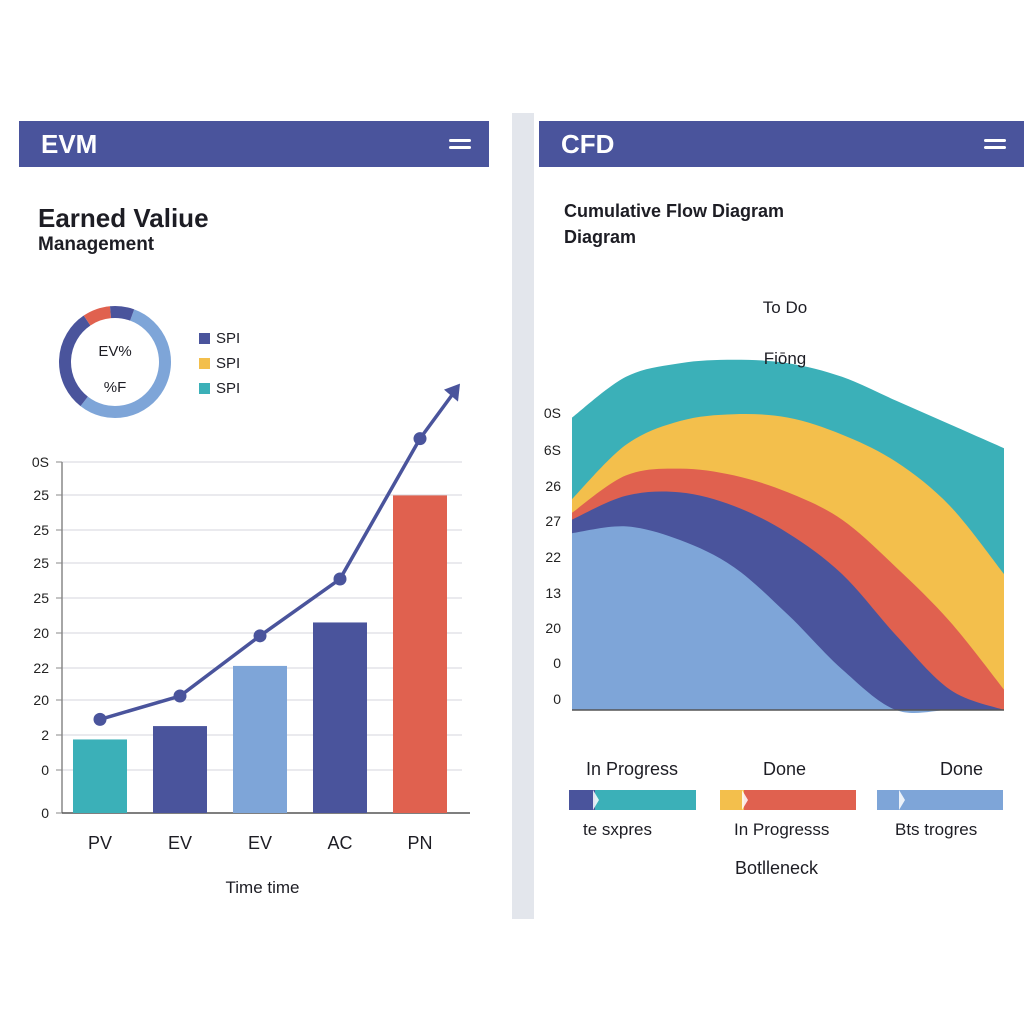  What do you see at coordinates (100, 843) in the screenshot?
I see `x-tick-label: PV` at bounding box center [100, 843].